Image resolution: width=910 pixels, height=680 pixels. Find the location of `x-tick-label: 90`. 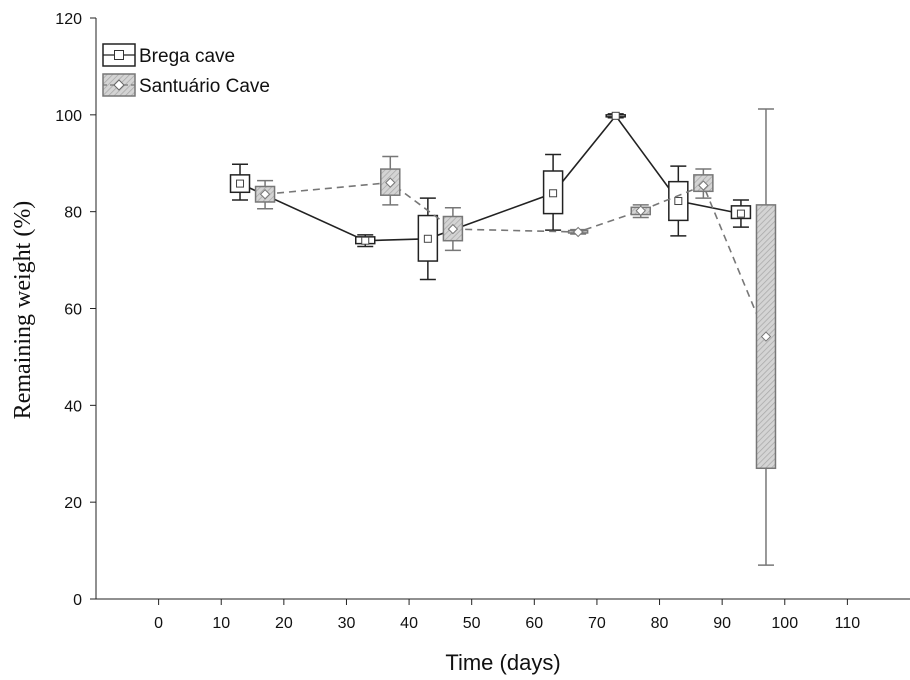

x-tick-label: 90 is located at coordinates (722, 623).